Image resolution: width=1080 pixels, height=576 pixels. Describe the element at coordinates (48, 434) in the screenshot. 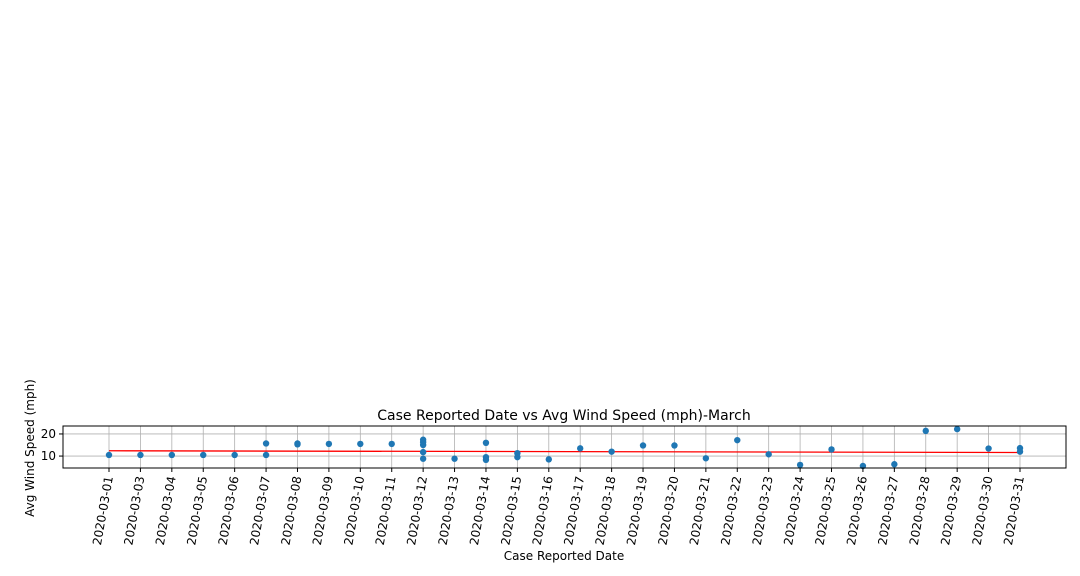

I see `y-tick-label: 20` at that location.